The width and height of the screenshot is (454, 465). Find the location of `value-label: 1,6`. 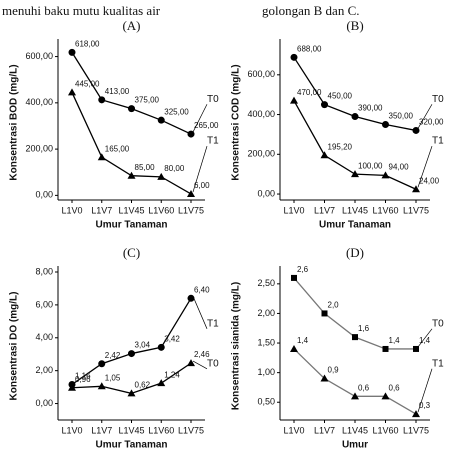

value-label: 1,6 is located at coordinates (364, 328).